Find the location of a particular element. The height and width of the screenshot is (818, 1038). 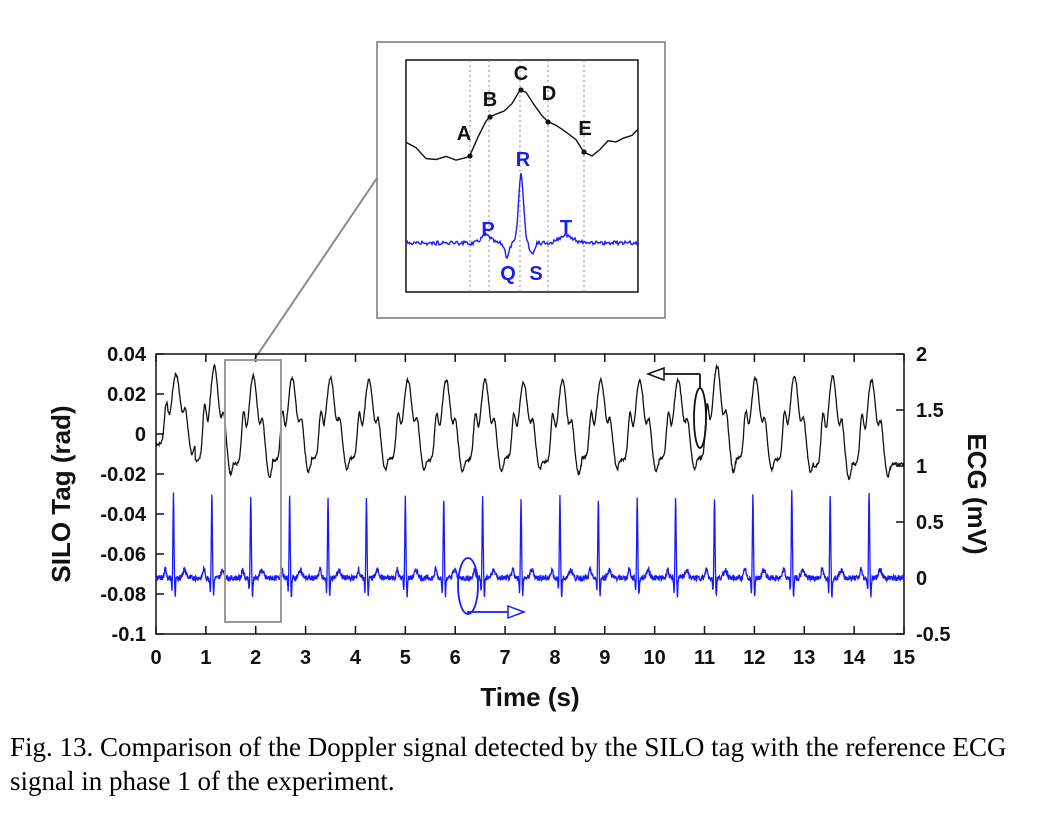

inset-ecg-waveform is located at coordinates (522, 216).